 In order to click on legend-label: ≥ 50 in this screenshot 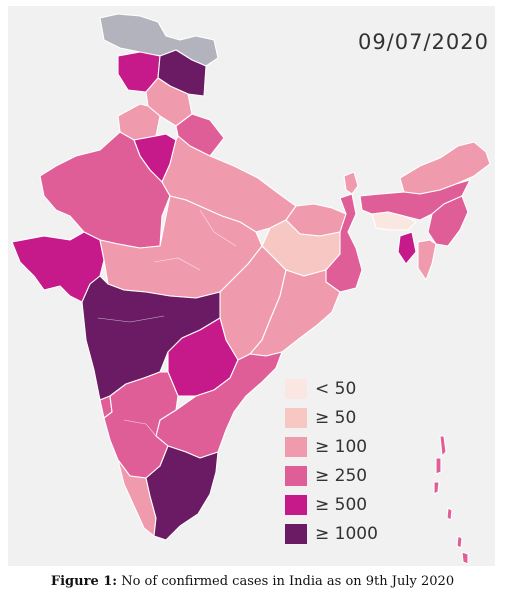, I will do `click(336, 417)`.